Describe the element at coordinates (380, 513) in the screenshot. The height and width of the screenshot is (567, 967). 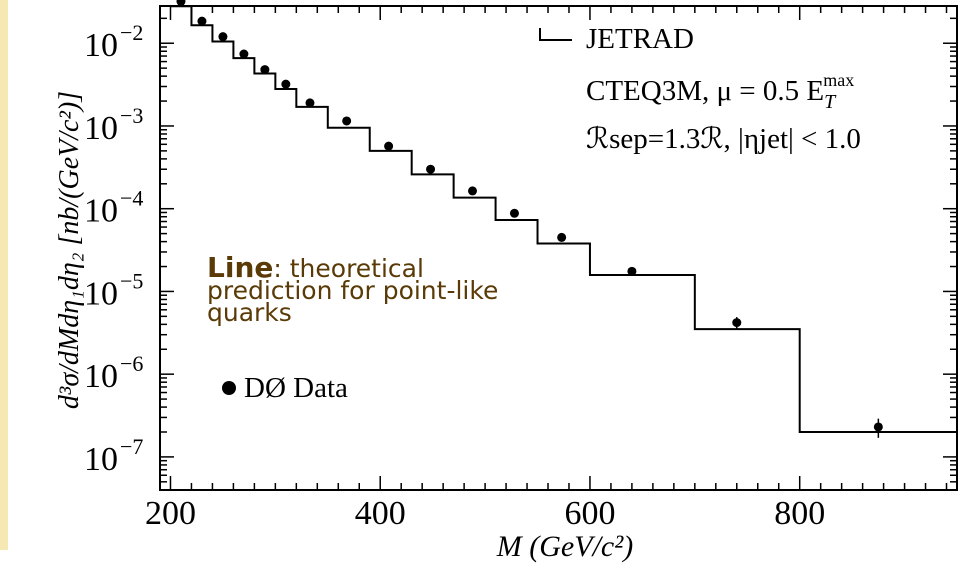
I see `x-tick-label: 400` at that location.